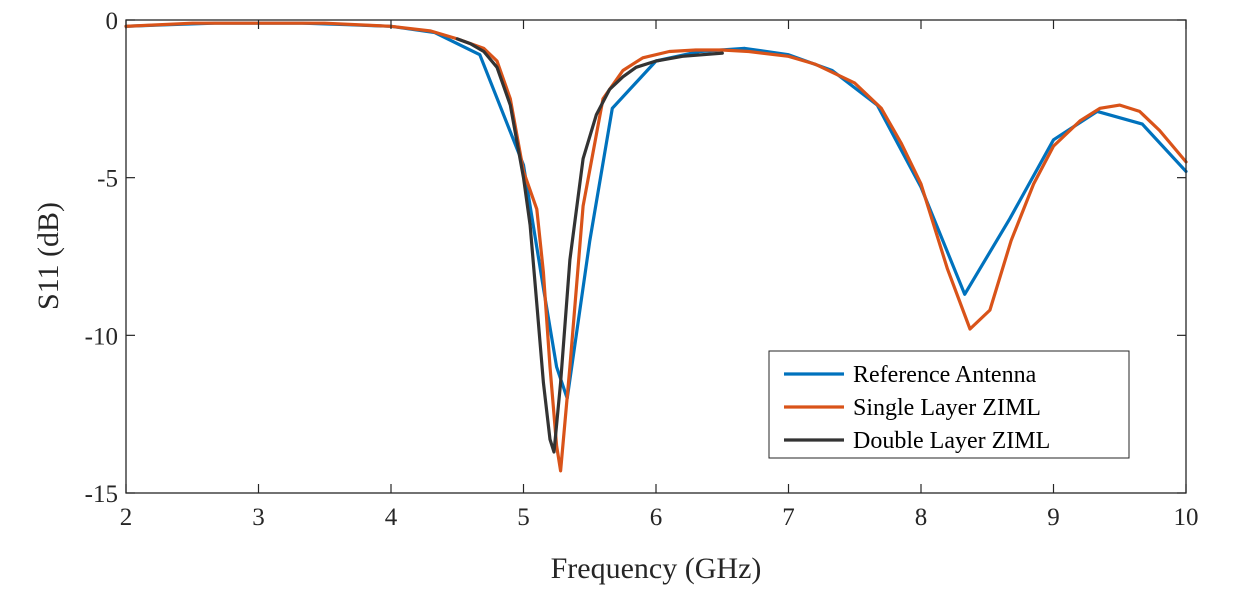  What do you see at coordinates (258, 517) in the screenshot?
I see `x-tick-label: 3` at bounding box center [258, 517].